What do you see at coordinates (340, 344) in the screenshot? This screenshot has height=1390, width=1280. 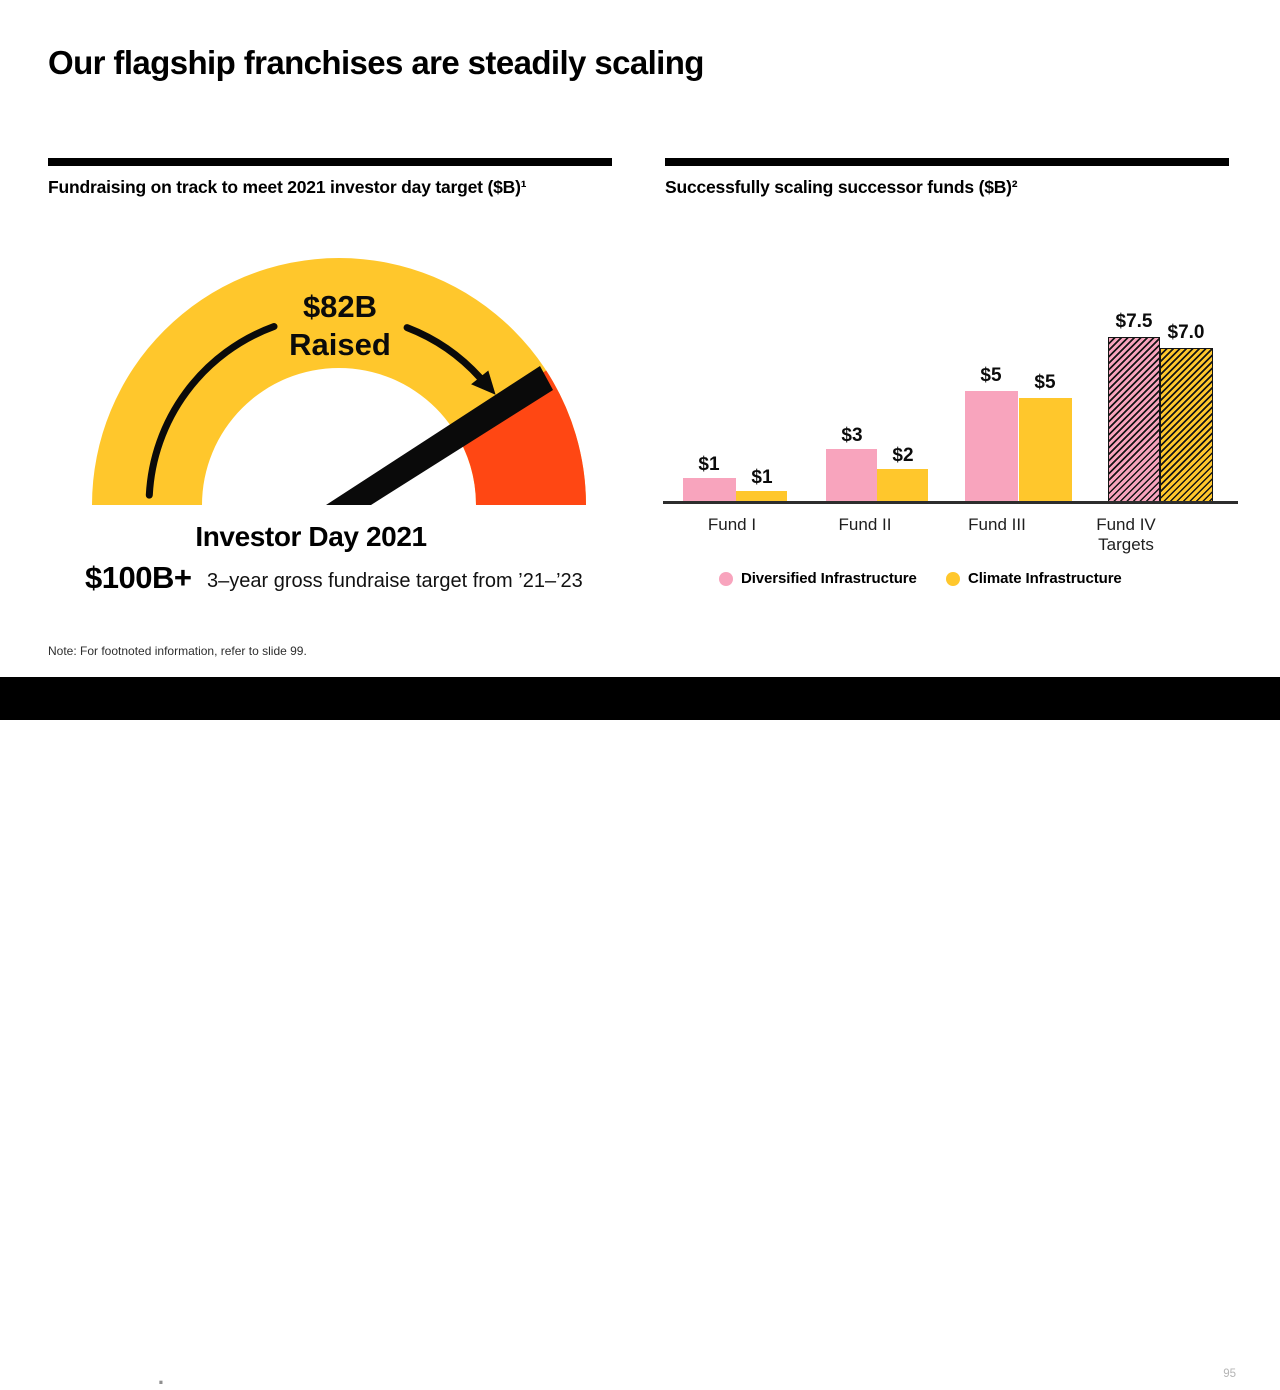 I see `raised-sublabel: Raised` at bounding box center [340, 344].